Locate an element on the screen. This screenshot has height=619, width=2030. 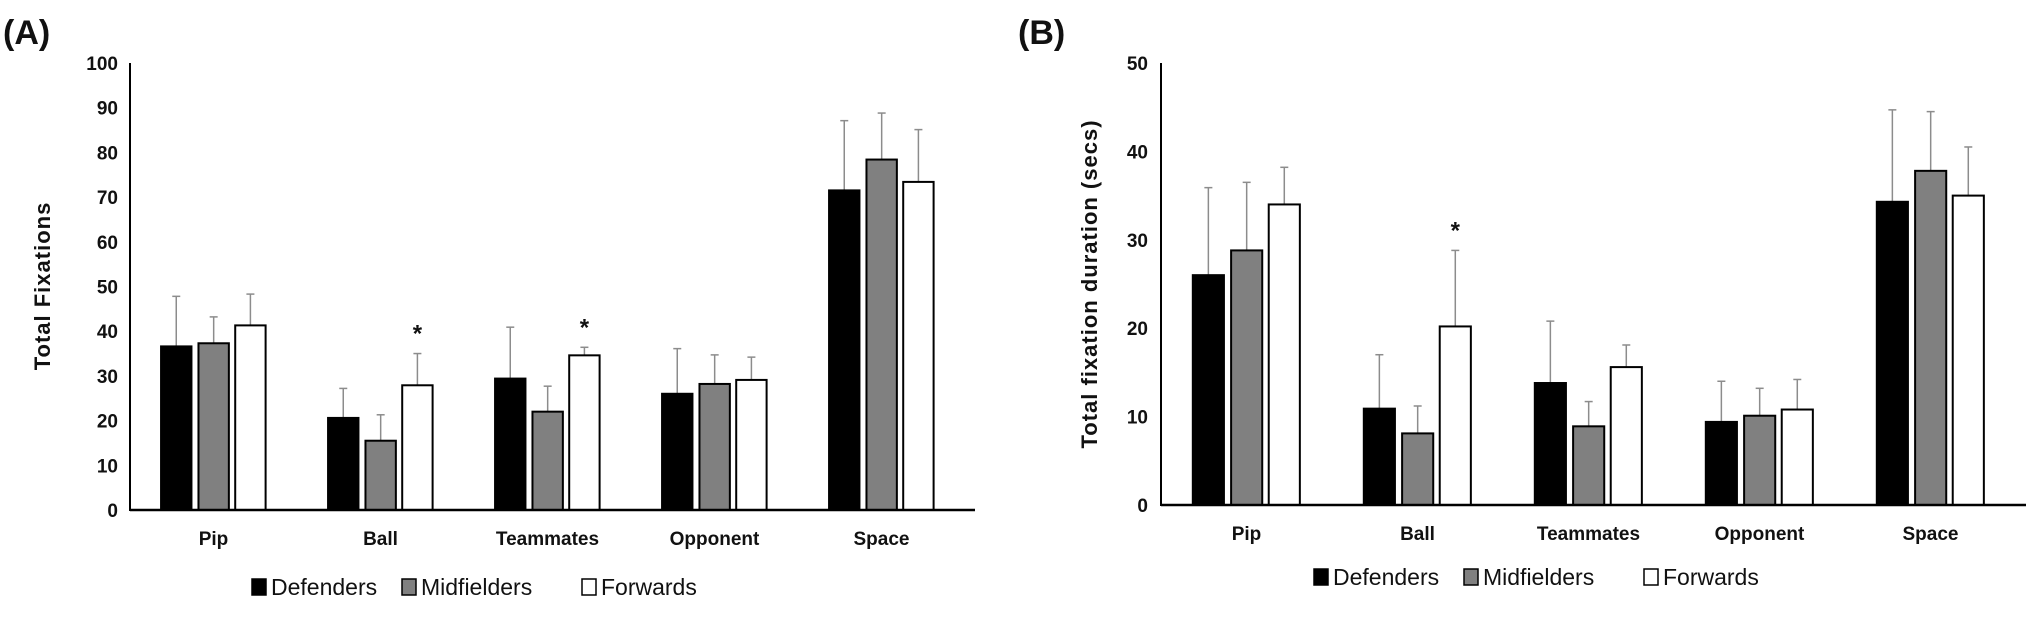
y-tick-label: 80 is located at coordinates (107, 153).